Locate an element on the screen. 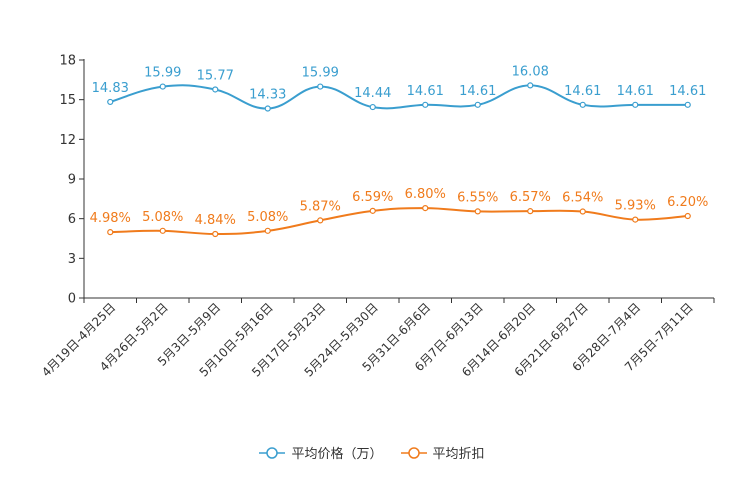  data-label: 6.59% is located at coordinates (372, 197).